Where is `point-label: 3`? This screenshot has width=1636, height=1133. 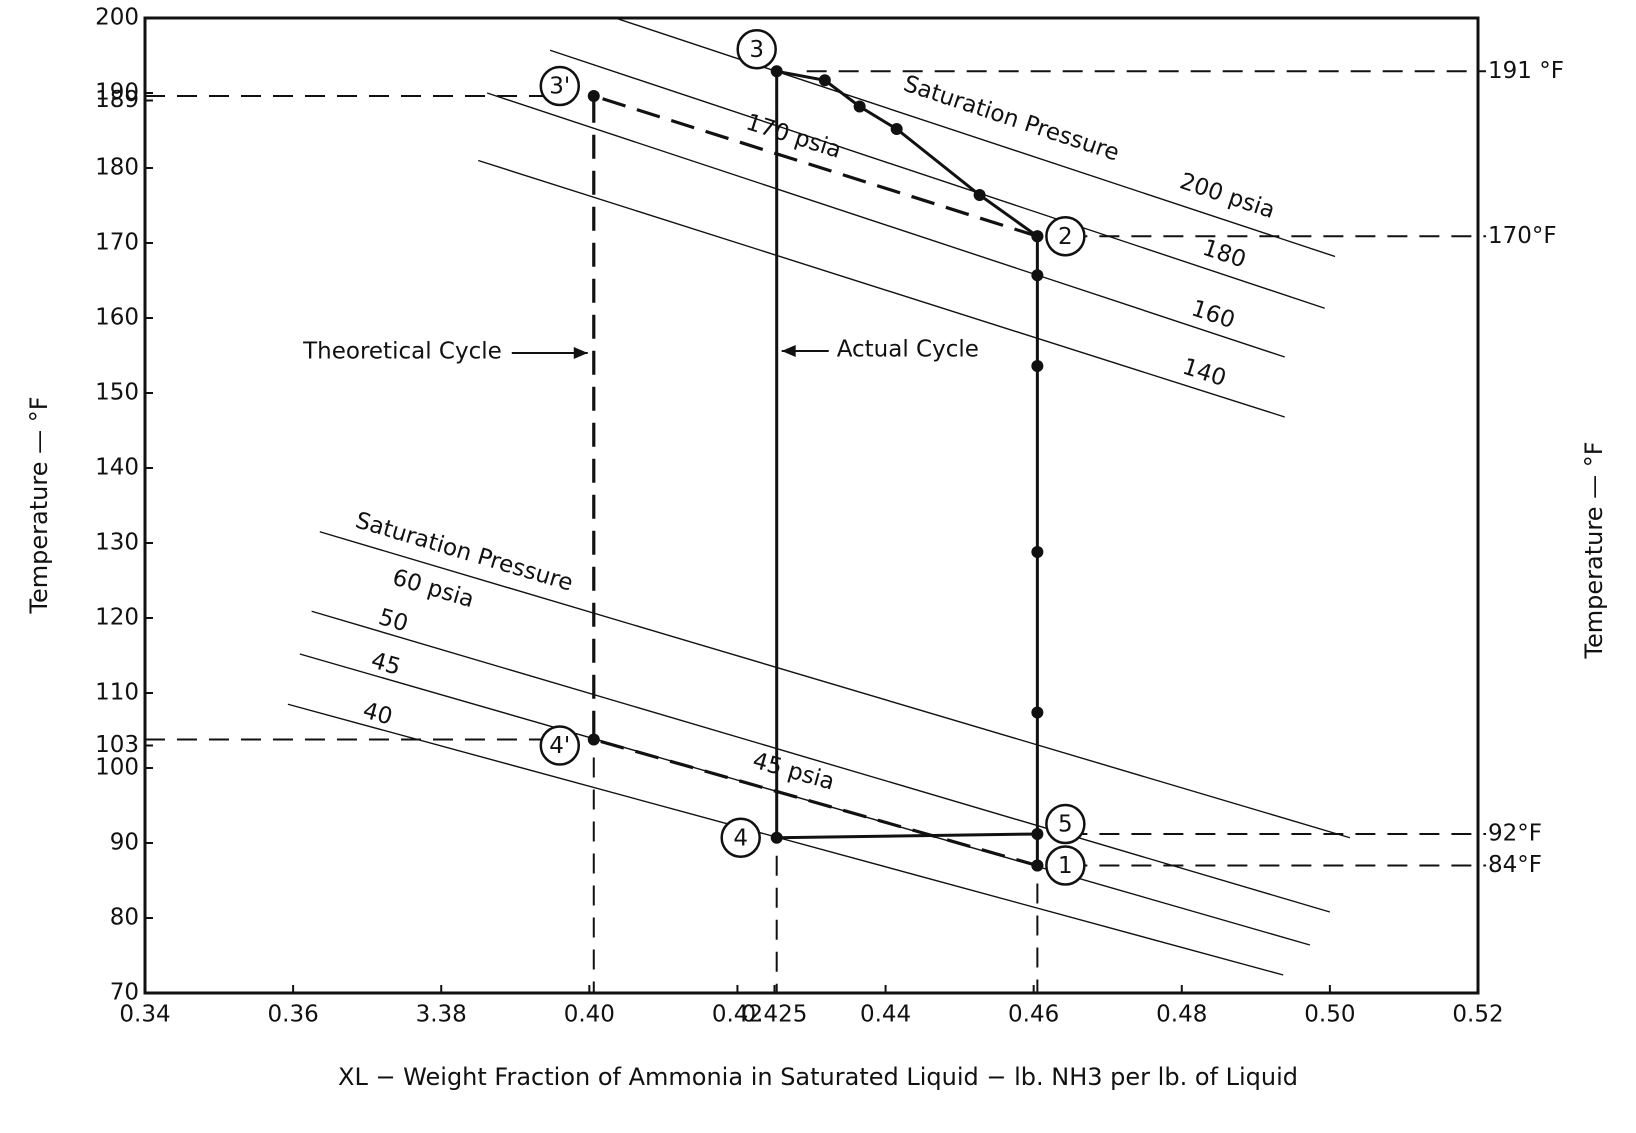
point-label: 3 is located at coordinates (756, 50).